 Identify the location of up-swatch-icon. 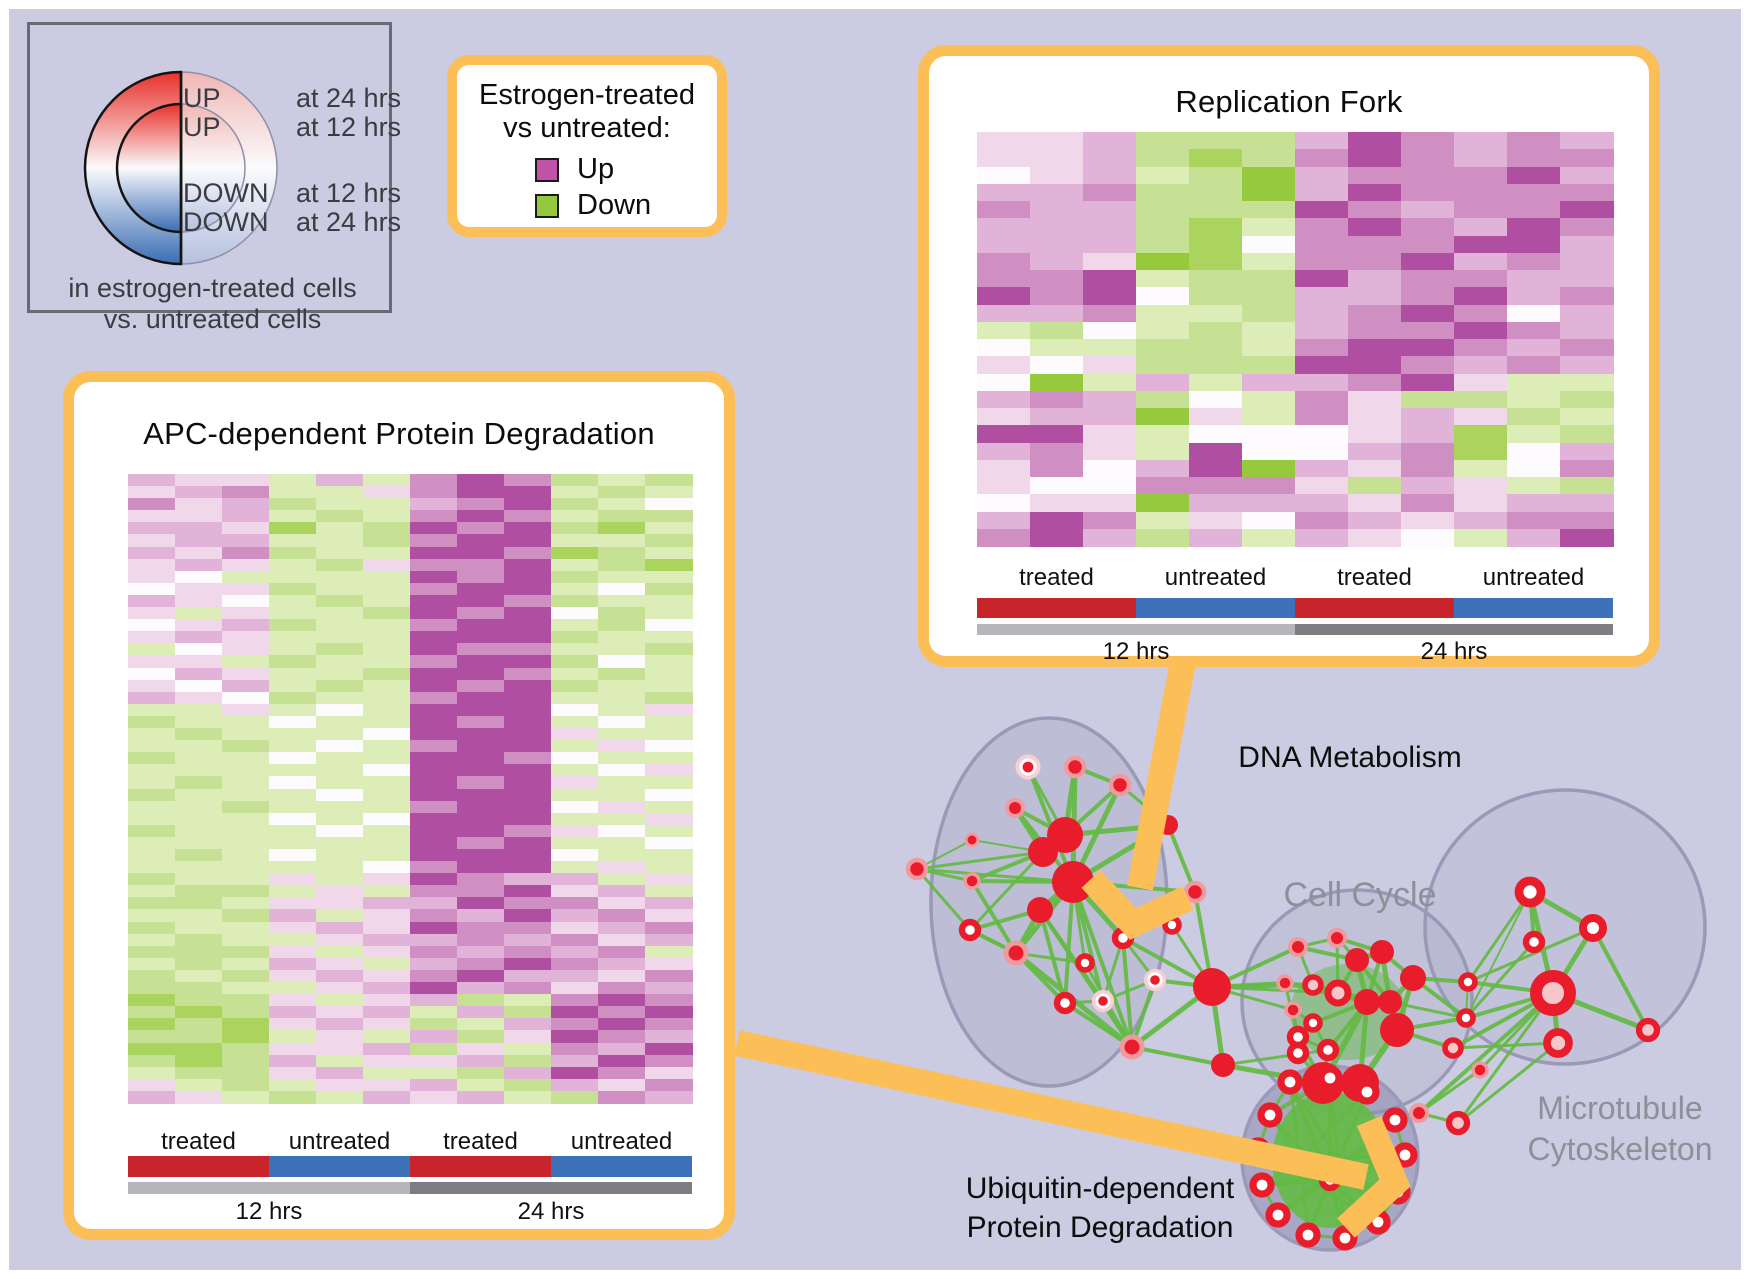
(547, 169).